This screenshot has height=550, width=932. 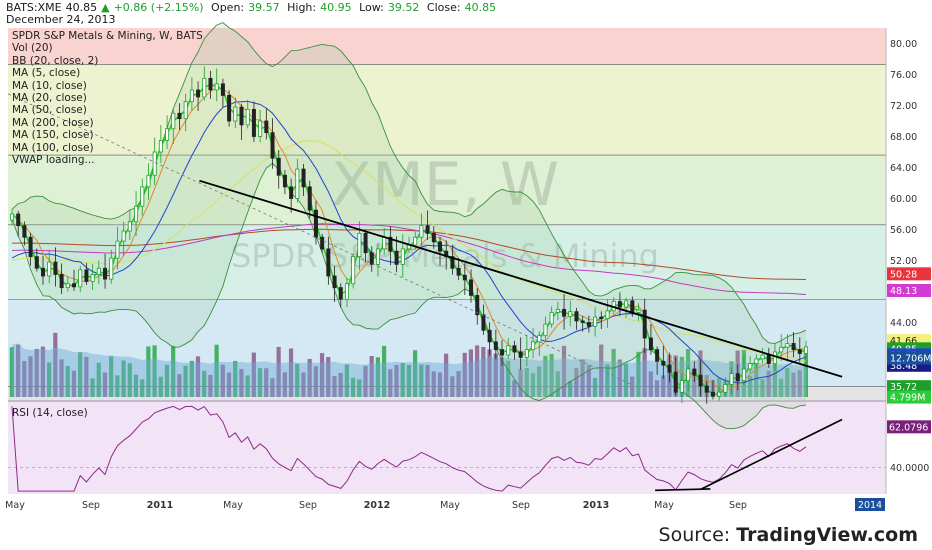 I want to click on legend-item: MA (50, close), so click(x=49, y=110).